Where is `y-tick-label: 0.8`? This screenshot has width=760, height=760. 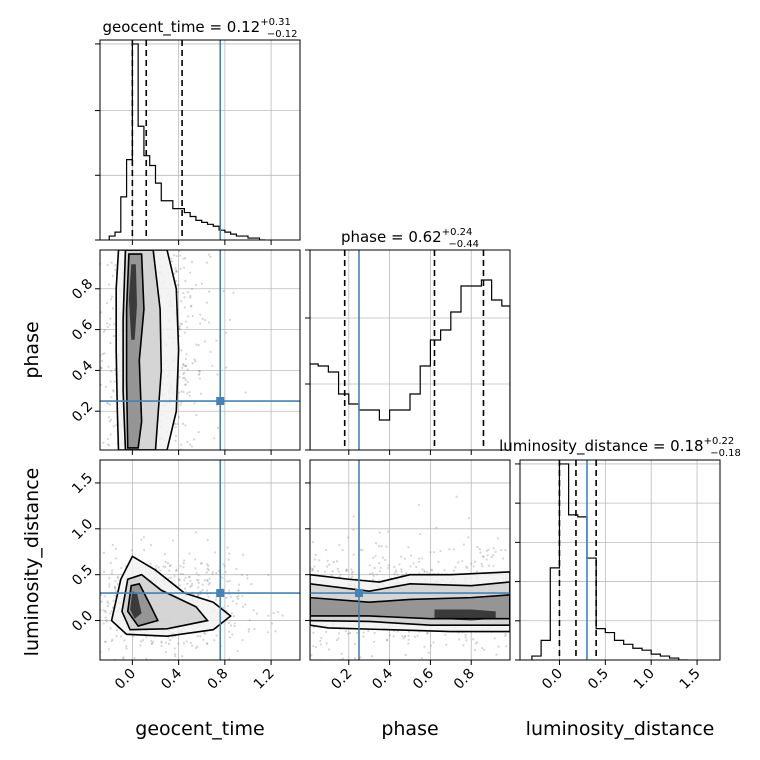 y-tick-label: 0.8 is located at coordinates (82, 289).